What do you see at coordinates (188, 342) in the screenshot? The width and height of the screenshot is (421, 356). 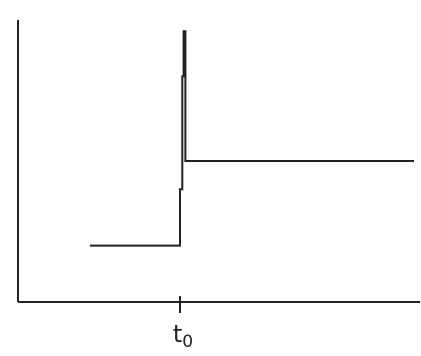 I see `tick-label-subscript: 0` at bounding box center [188, 342].